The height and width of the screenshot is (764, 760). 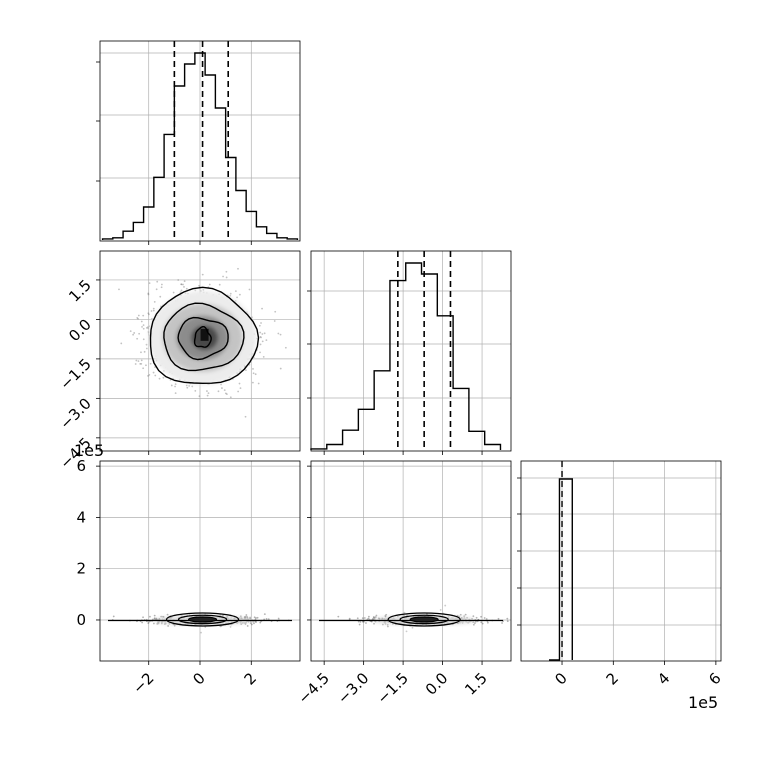 I want to click on ticks-d, so click(x=174, y=565).